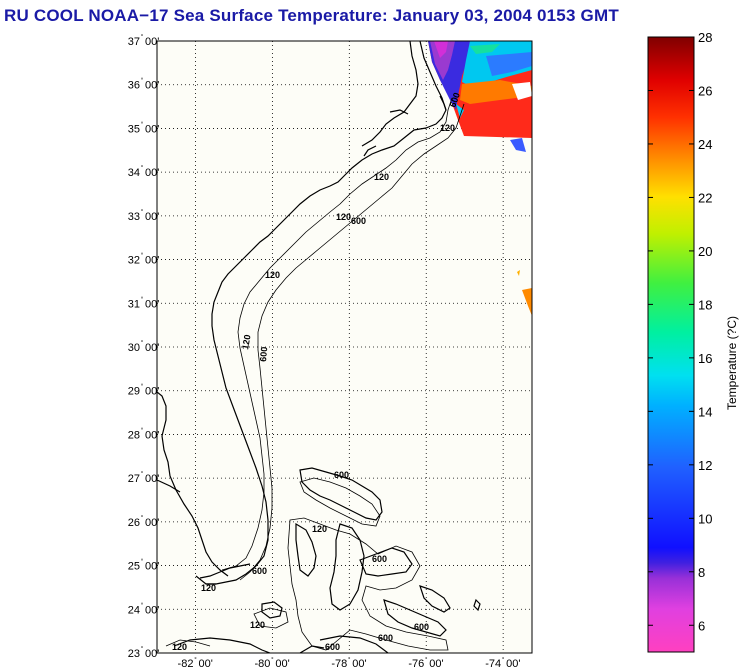 Image resolution: width=744 pixels, height=672 pixels. I want to click on colorbar-tick-label: 14, so click(705, 411).